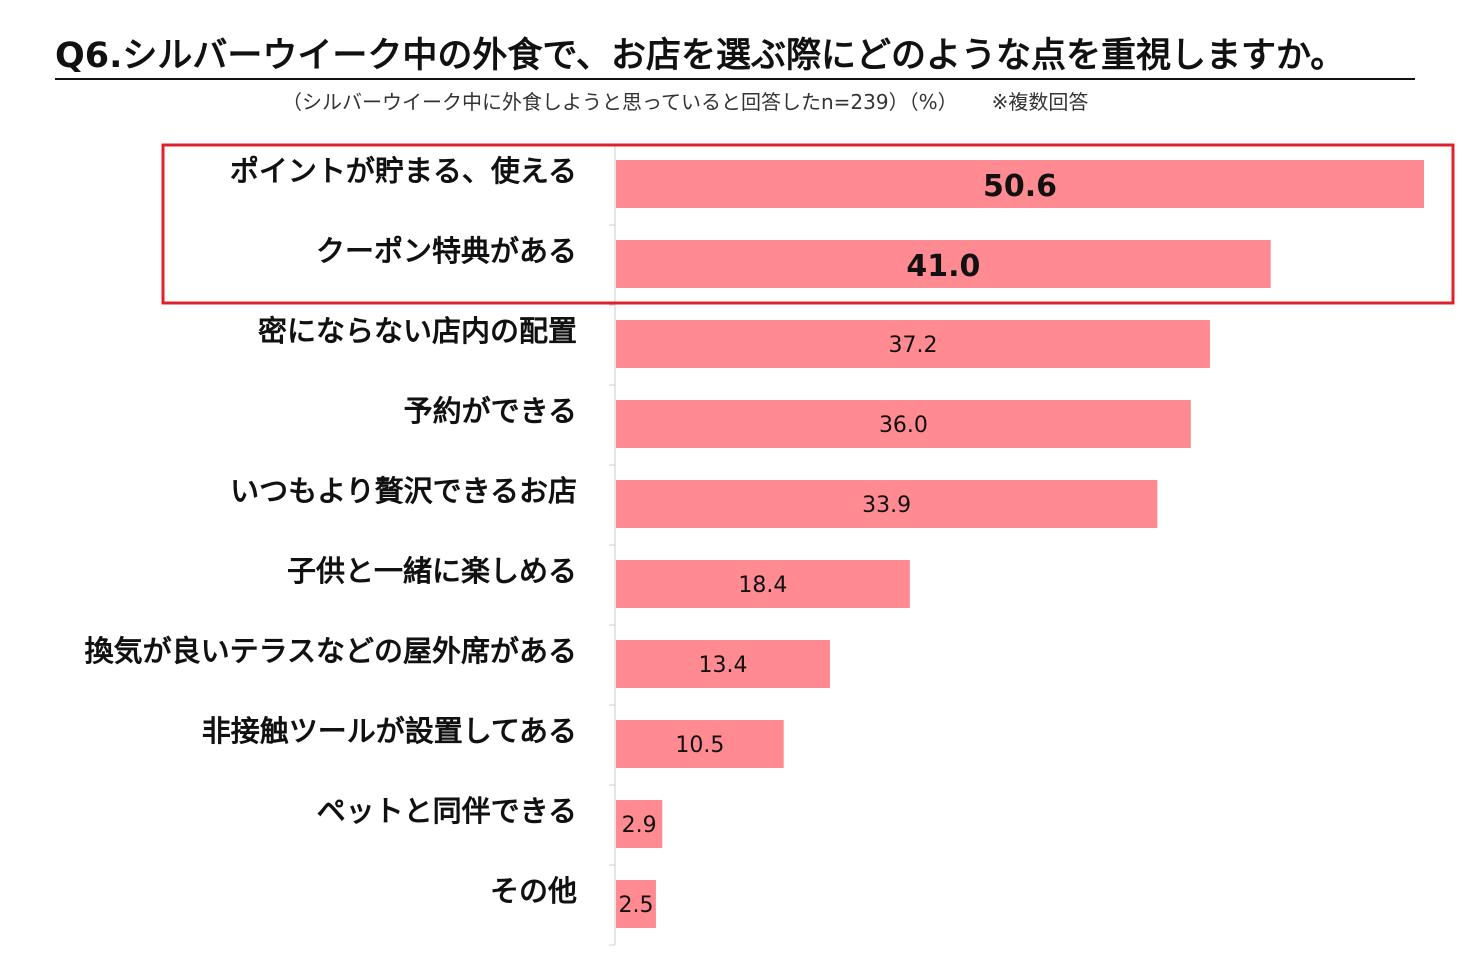 This screenshot has width=1470, height=980. Describe the element at coordinates (447, 811) in the screenshot. I see `category-label: ペットと同伴できる` at that location.